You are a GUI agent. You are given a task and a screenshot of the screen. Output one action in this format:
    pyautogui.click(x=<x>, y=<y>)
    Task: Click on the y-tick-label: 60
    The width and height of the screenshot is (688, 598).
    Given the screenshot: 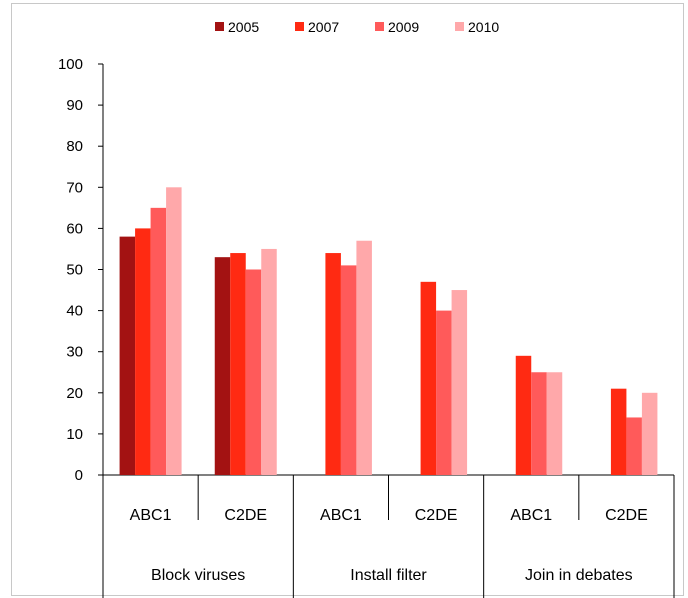 What is the action you would take?
    pyautogui.click(x=74, y=228)
    